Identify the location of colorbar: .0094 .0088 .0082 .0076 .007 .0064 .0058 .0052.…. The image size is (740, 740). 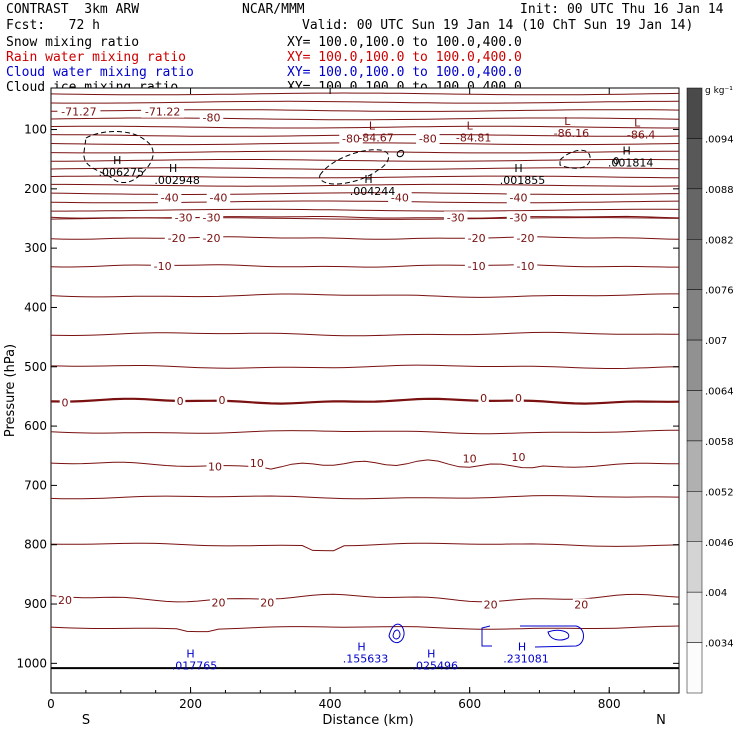
(710, 390).